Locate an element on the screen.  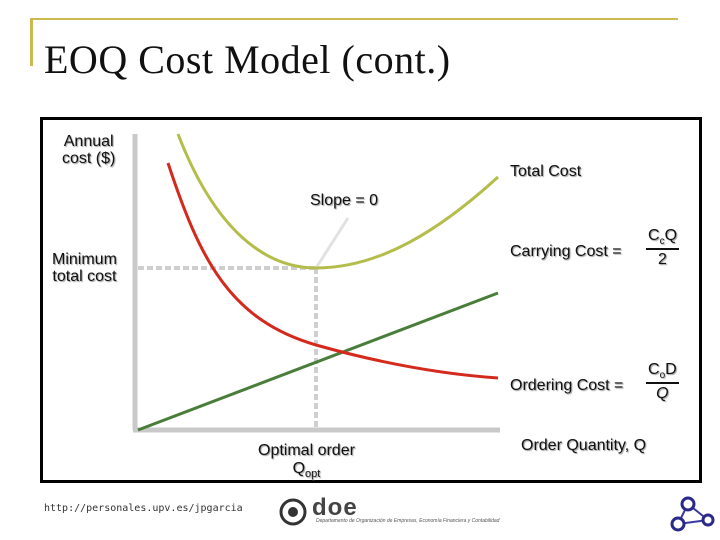
y-axis-label-line1: Annual is located at coordinates (88, 141).